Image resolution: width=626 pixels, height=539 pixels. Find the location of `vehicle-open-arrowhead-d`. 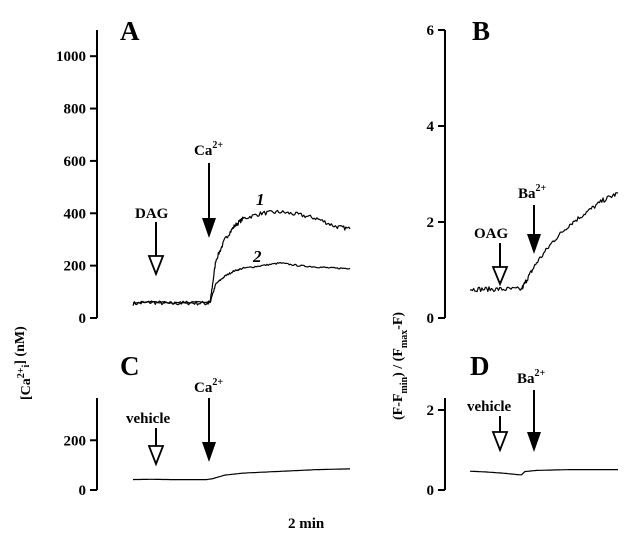

vehicle-open-arrowhead-d is located at coordinates (500, 442).